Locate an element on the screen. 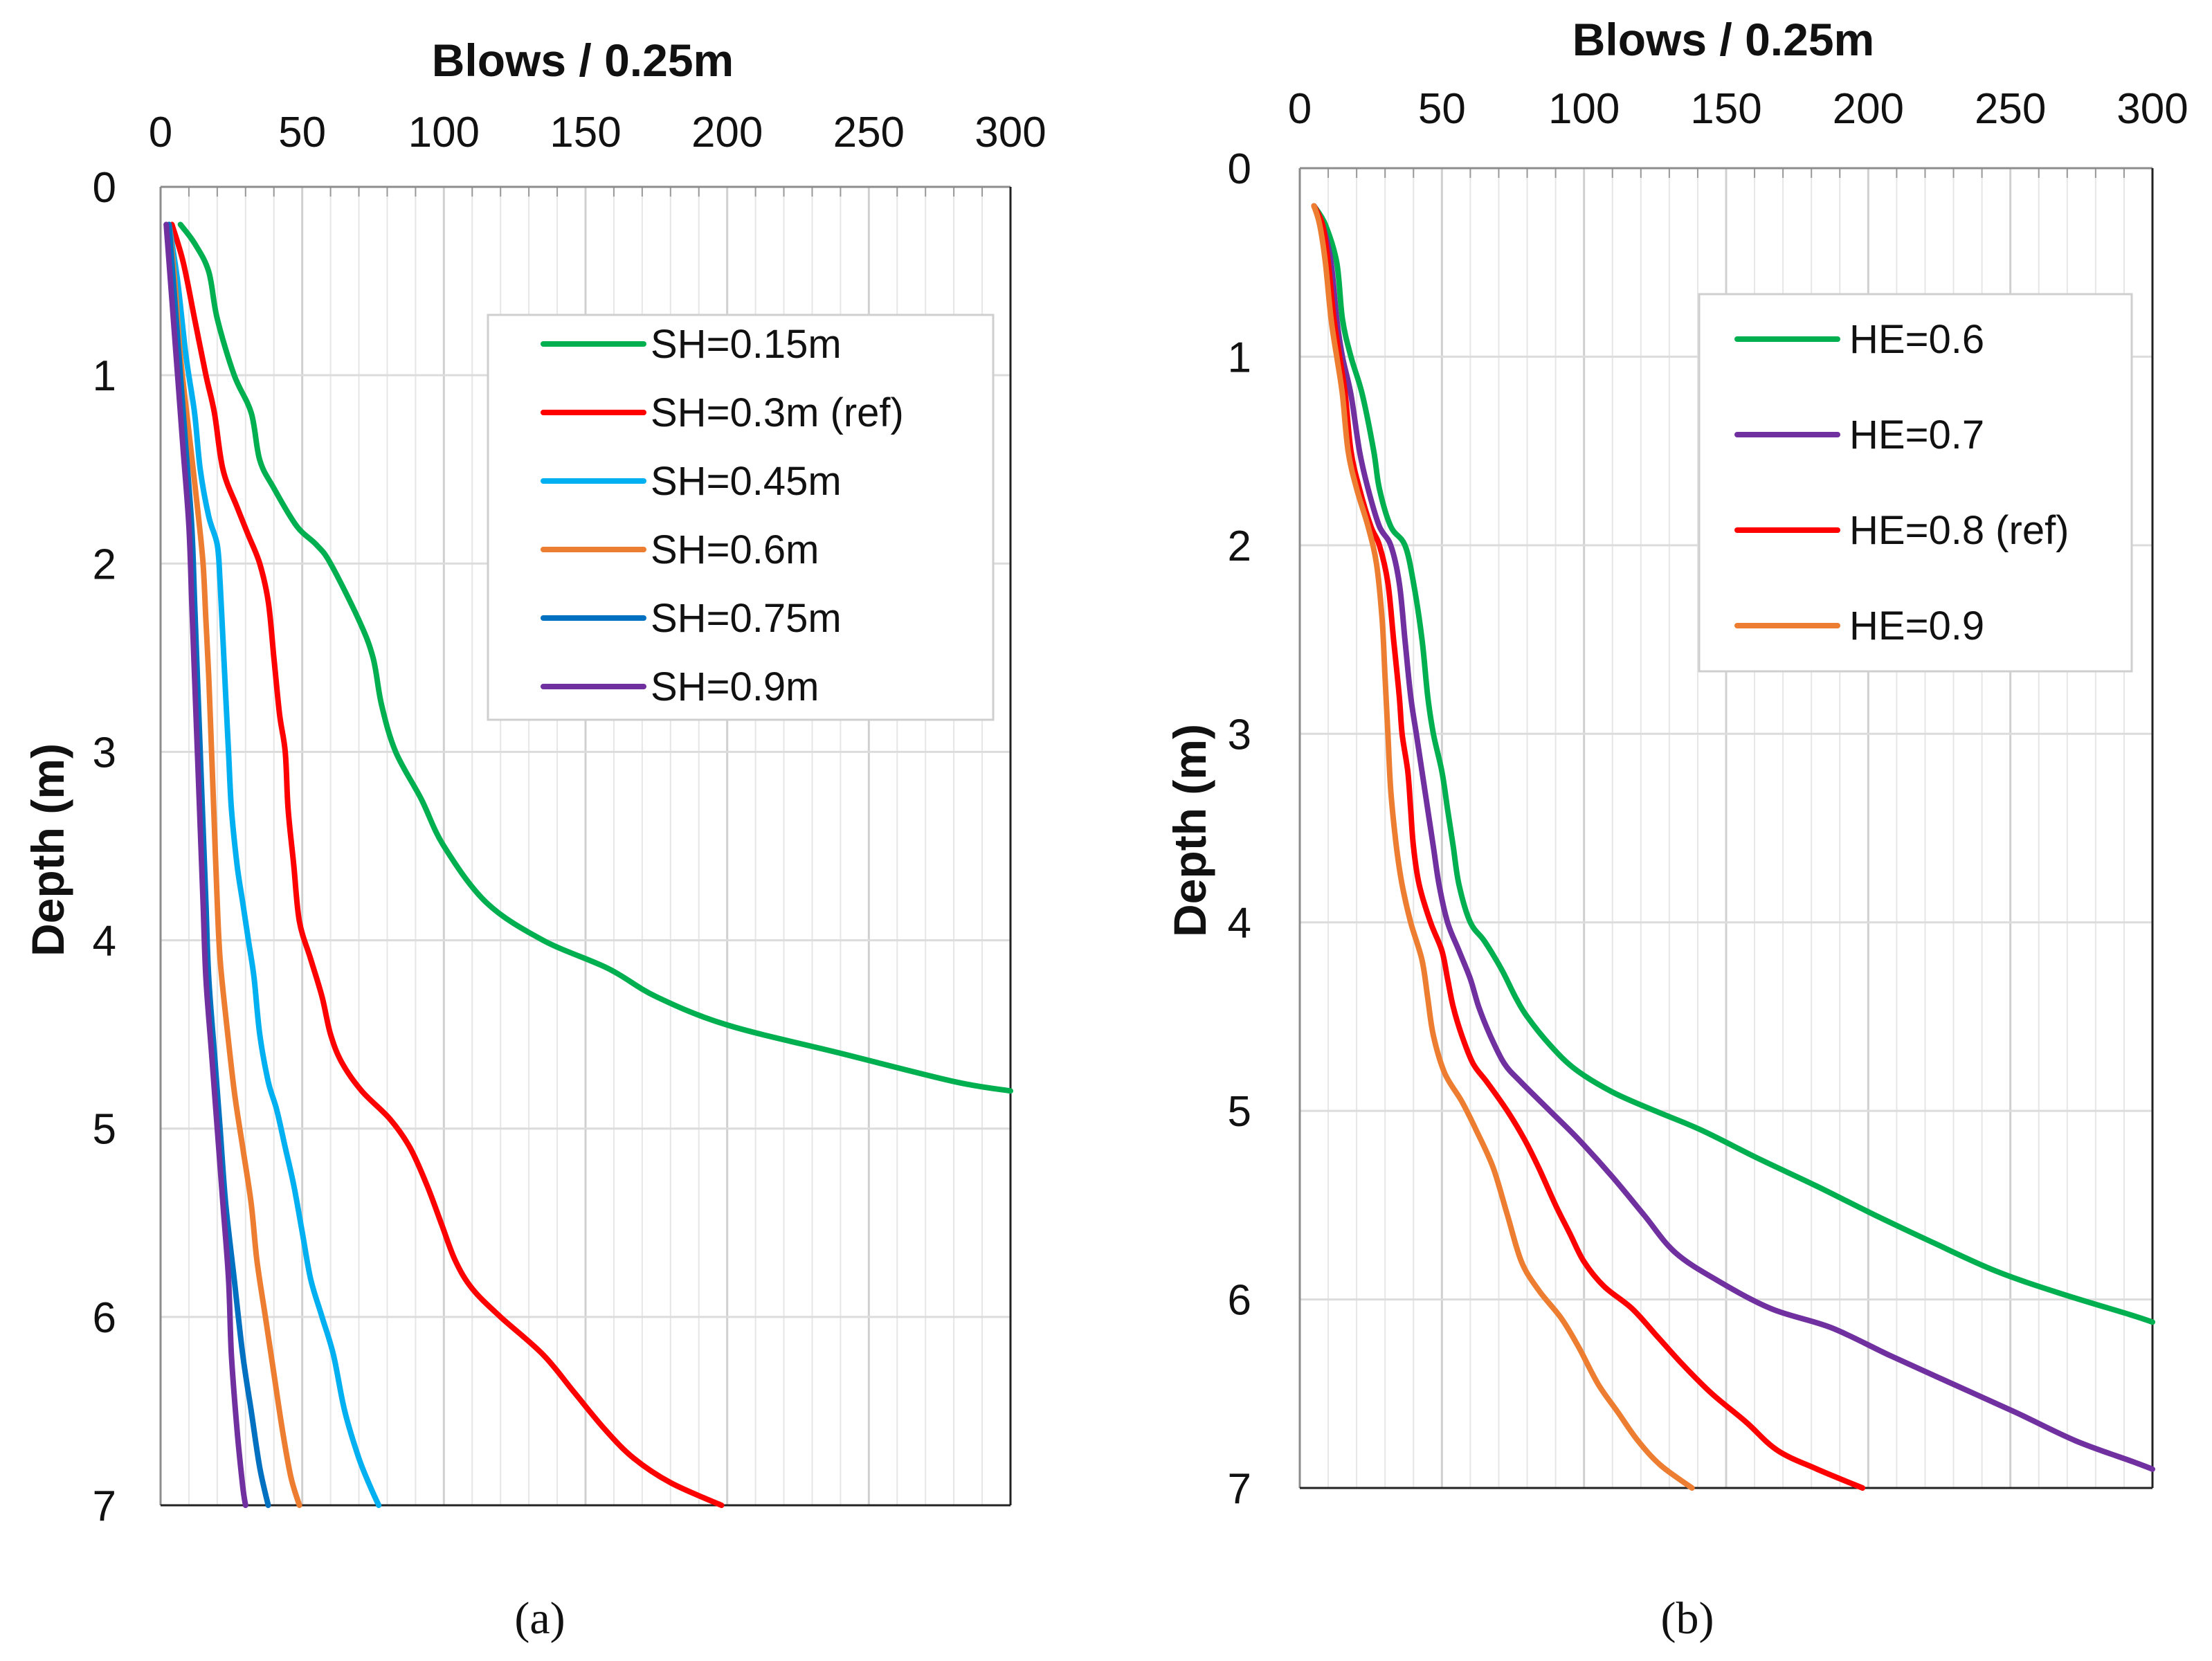 The image size is (2212, 1661). panel-a-y-tick-labels: 0 1 2 3 4 5 6 7 is located at coordinates (104, 847).